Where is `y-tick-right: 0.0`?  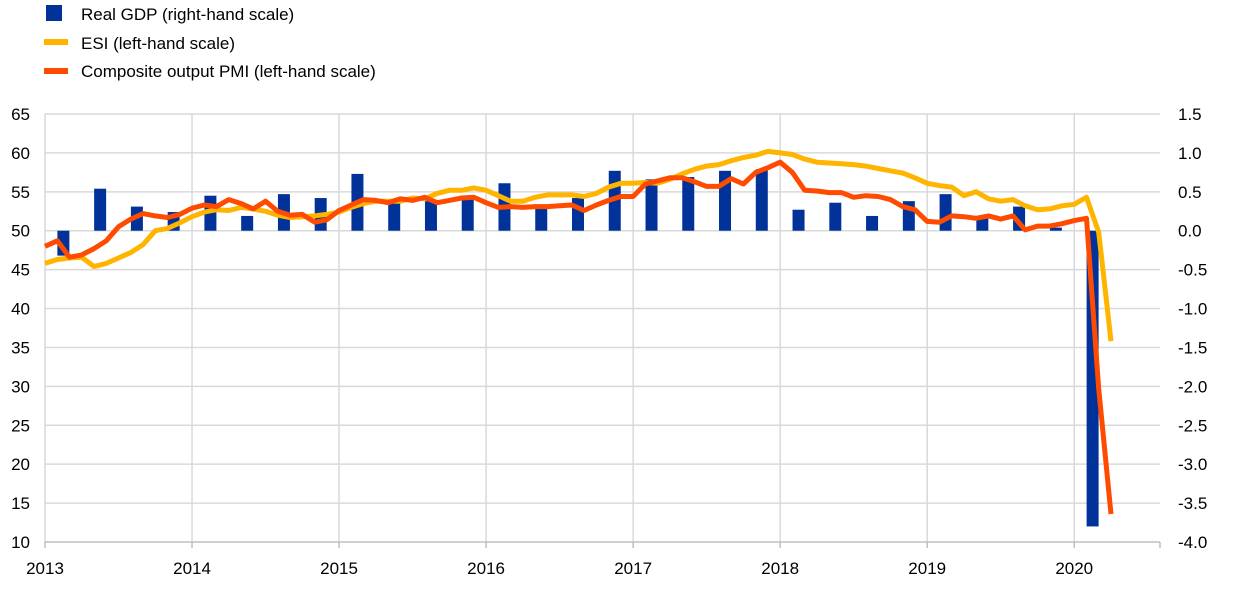 y-tick-right: 0.0 is located at coordinates (1190, 231).